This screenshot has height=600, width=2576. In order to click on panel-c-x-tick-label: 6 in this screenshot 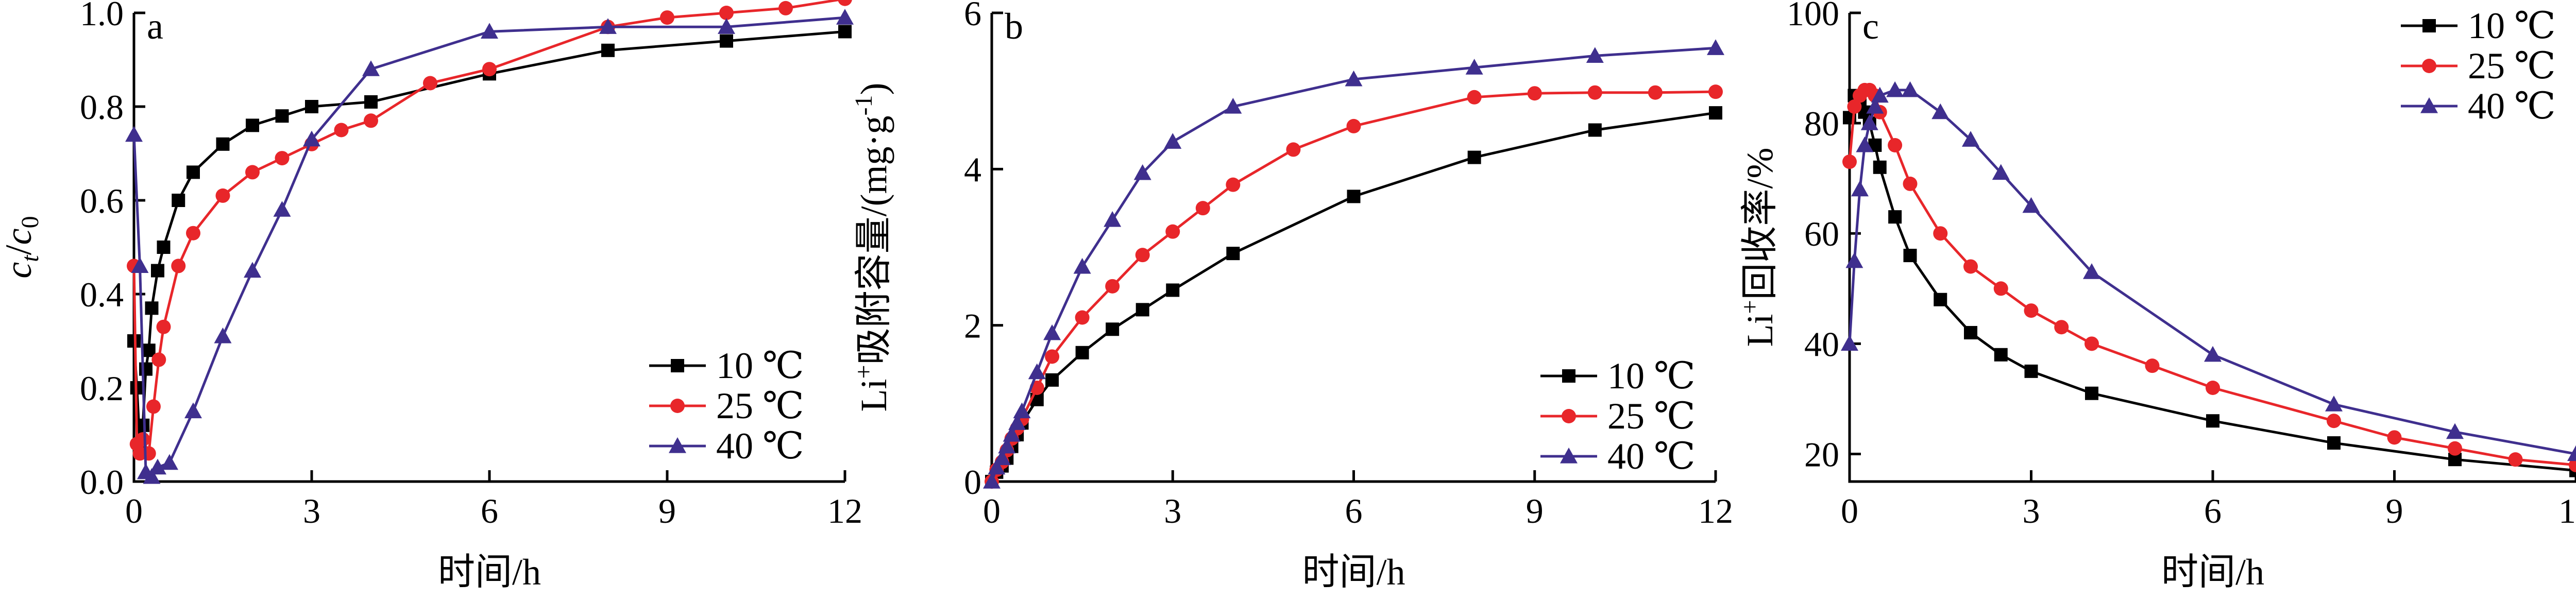, I will do `click(2213, 510)`.